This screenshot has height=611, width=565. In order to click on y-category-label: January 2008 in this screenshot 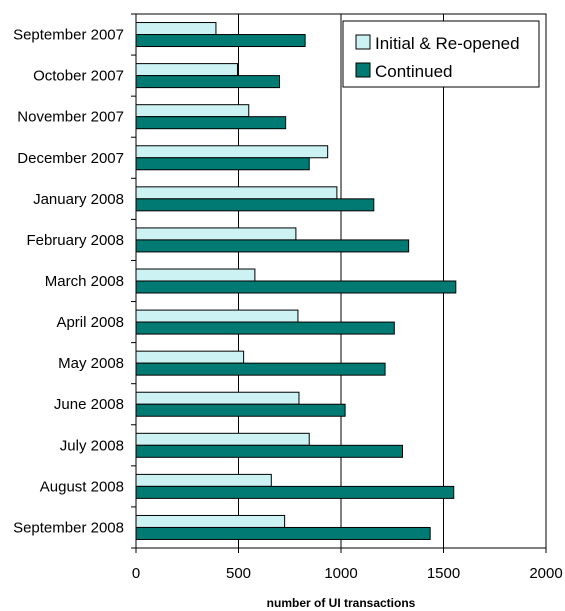, I will do `click(78, 199)`.